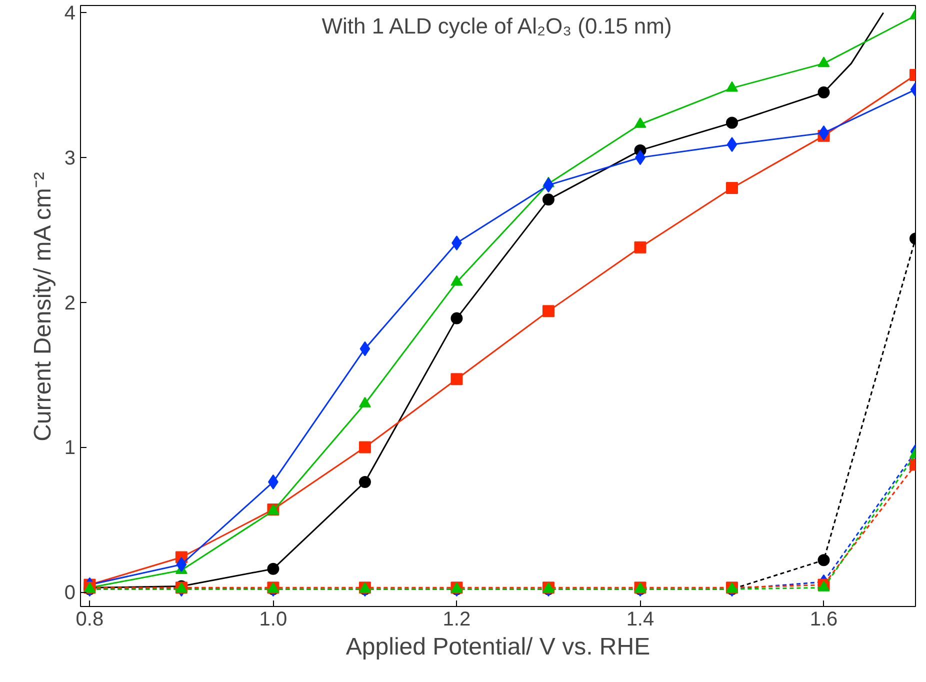  What do you see at coordinates (824, 619) in the screenshot?
I see `x-tick-label: 1.6` at bounding box center [824, 619].